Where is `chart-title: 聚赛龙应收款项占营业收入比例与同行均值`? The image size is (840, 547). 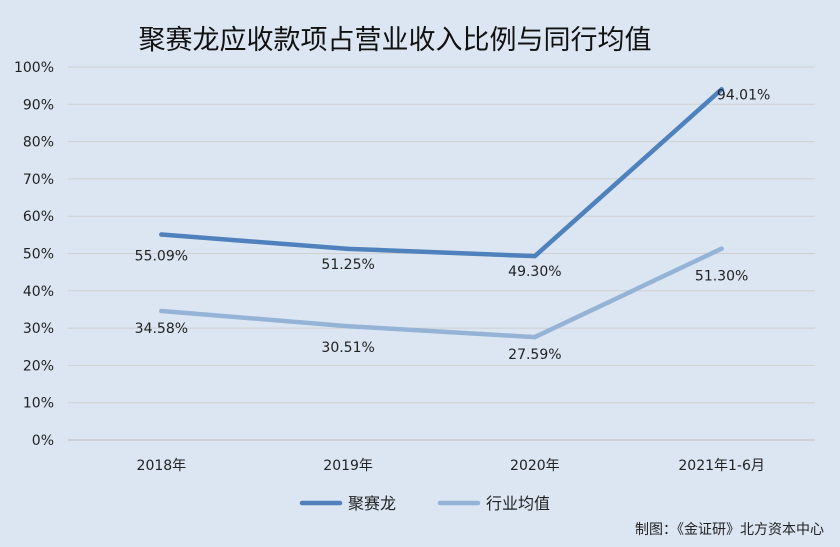
chart-title: 聚赛龙应收款项占营业收入比例与同行均值 is located at coordinates (395, 40).